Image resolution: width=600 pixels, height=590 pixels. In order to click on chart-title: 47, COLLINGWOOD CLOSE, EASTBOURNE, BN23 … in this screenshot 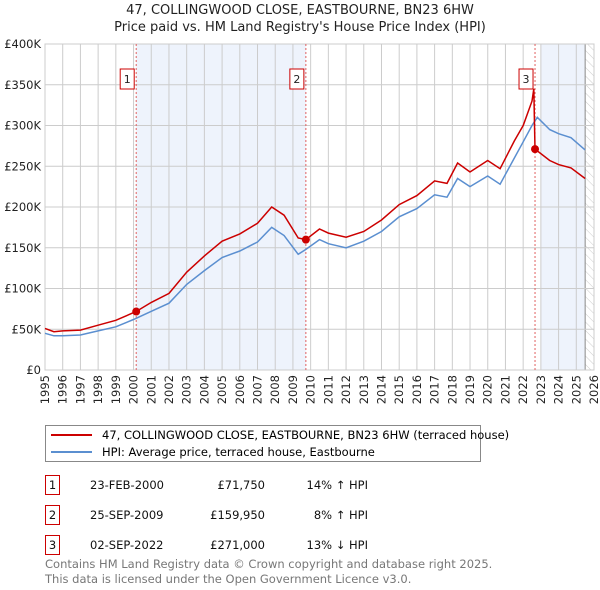, I will do `click(300, 10)`.